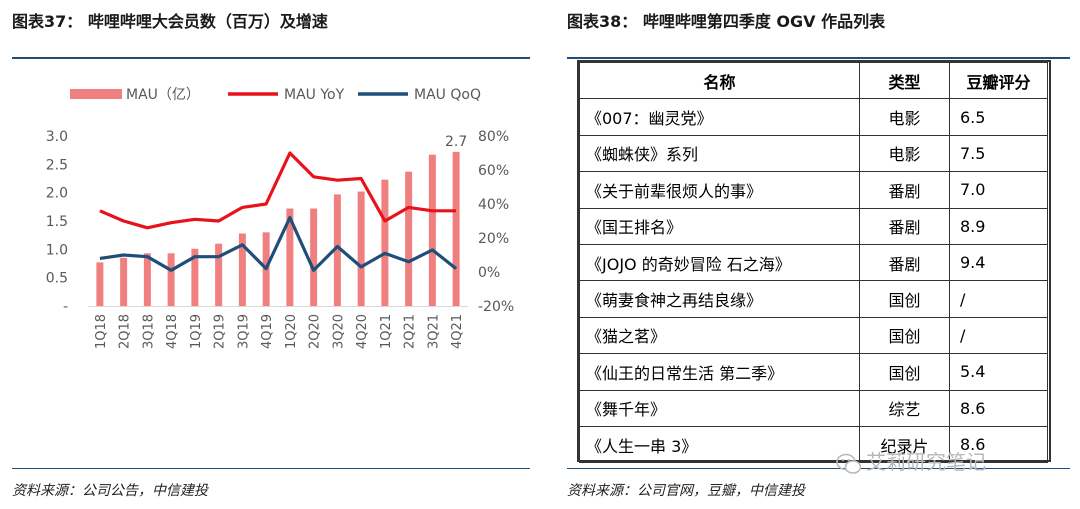  Describe the element at coordinates (904, 80) in the screenshot. I see `header-type: 类型` at that location.